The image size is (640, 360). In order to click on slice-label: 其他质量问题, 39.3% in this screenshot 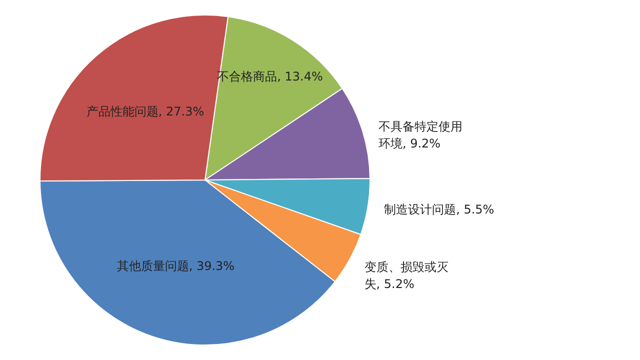, I will do `click(175, 265)`.